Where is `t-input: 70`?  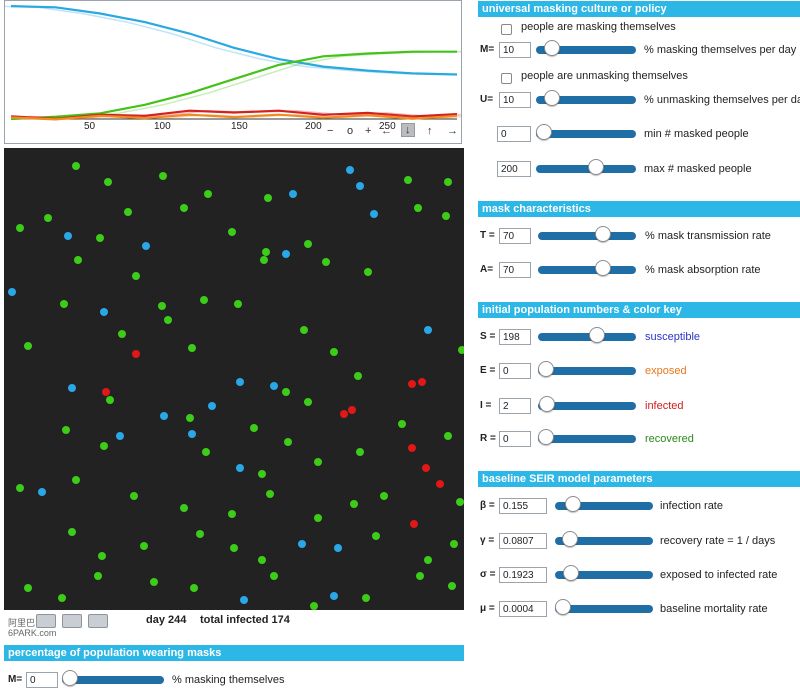 t-input: 70 is located at coordinates (515, 236).